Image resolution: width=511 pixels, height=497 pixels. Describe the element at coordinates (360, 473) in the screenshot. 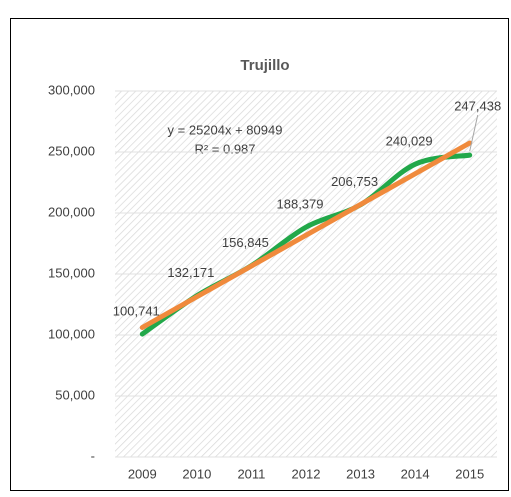

I see `x-tick-label: 2013` at that location.